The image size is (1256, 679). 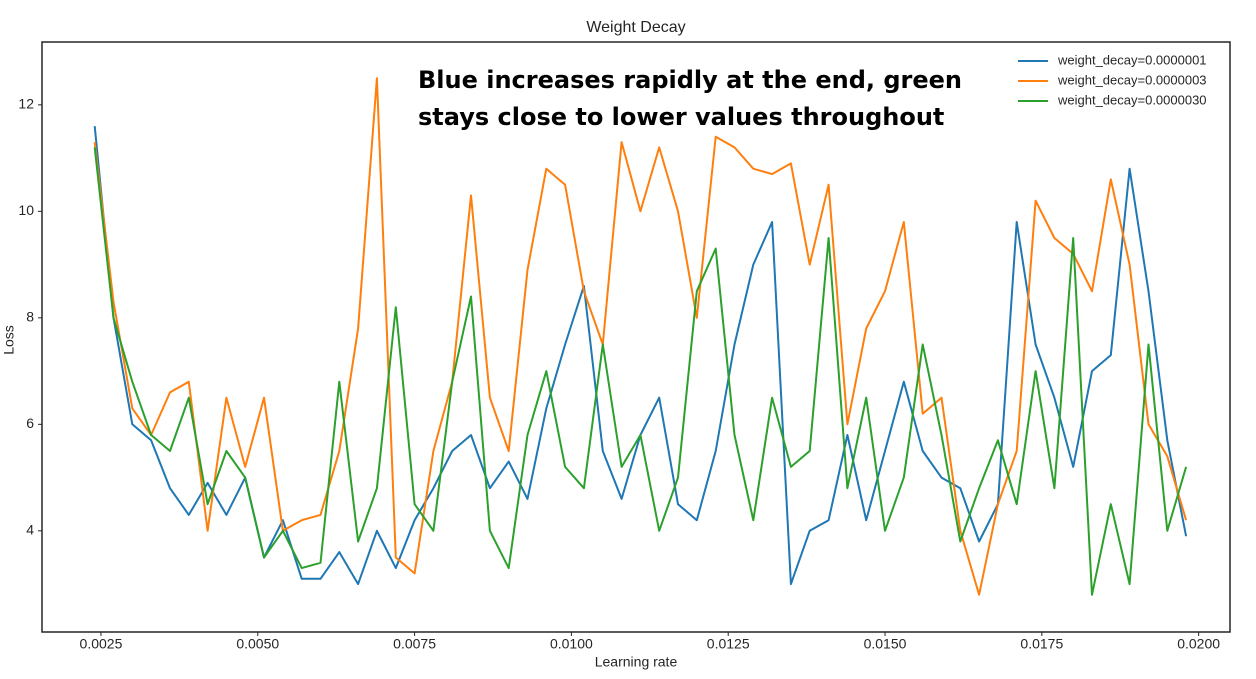 I want to click on x-tick-label: 0.0075, so click(x=414, y=644).